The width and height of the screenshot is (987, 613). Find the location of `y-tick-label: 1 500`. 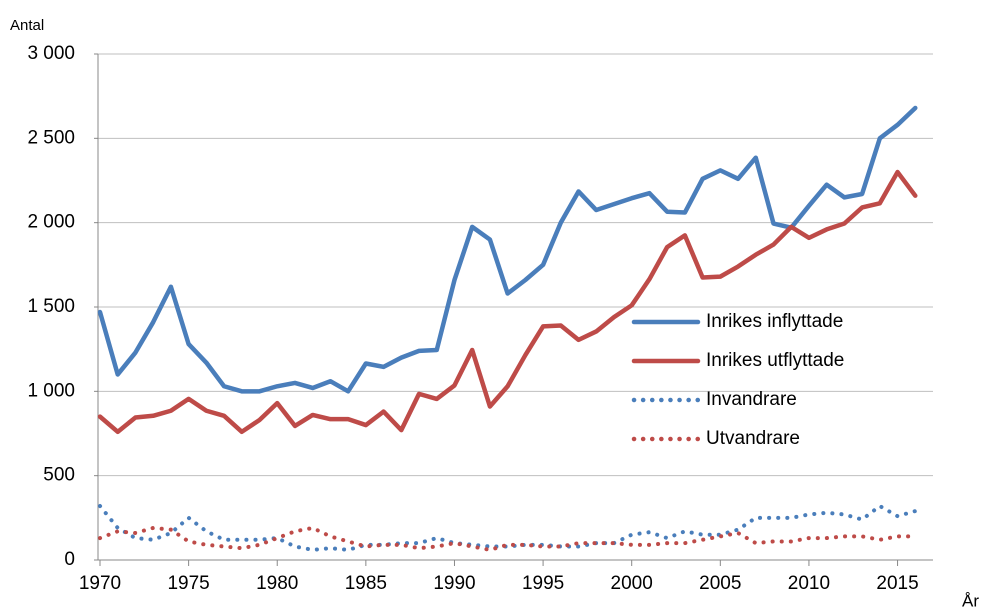

y-tick-label: 1 500 is located at coordinates (51, 306).